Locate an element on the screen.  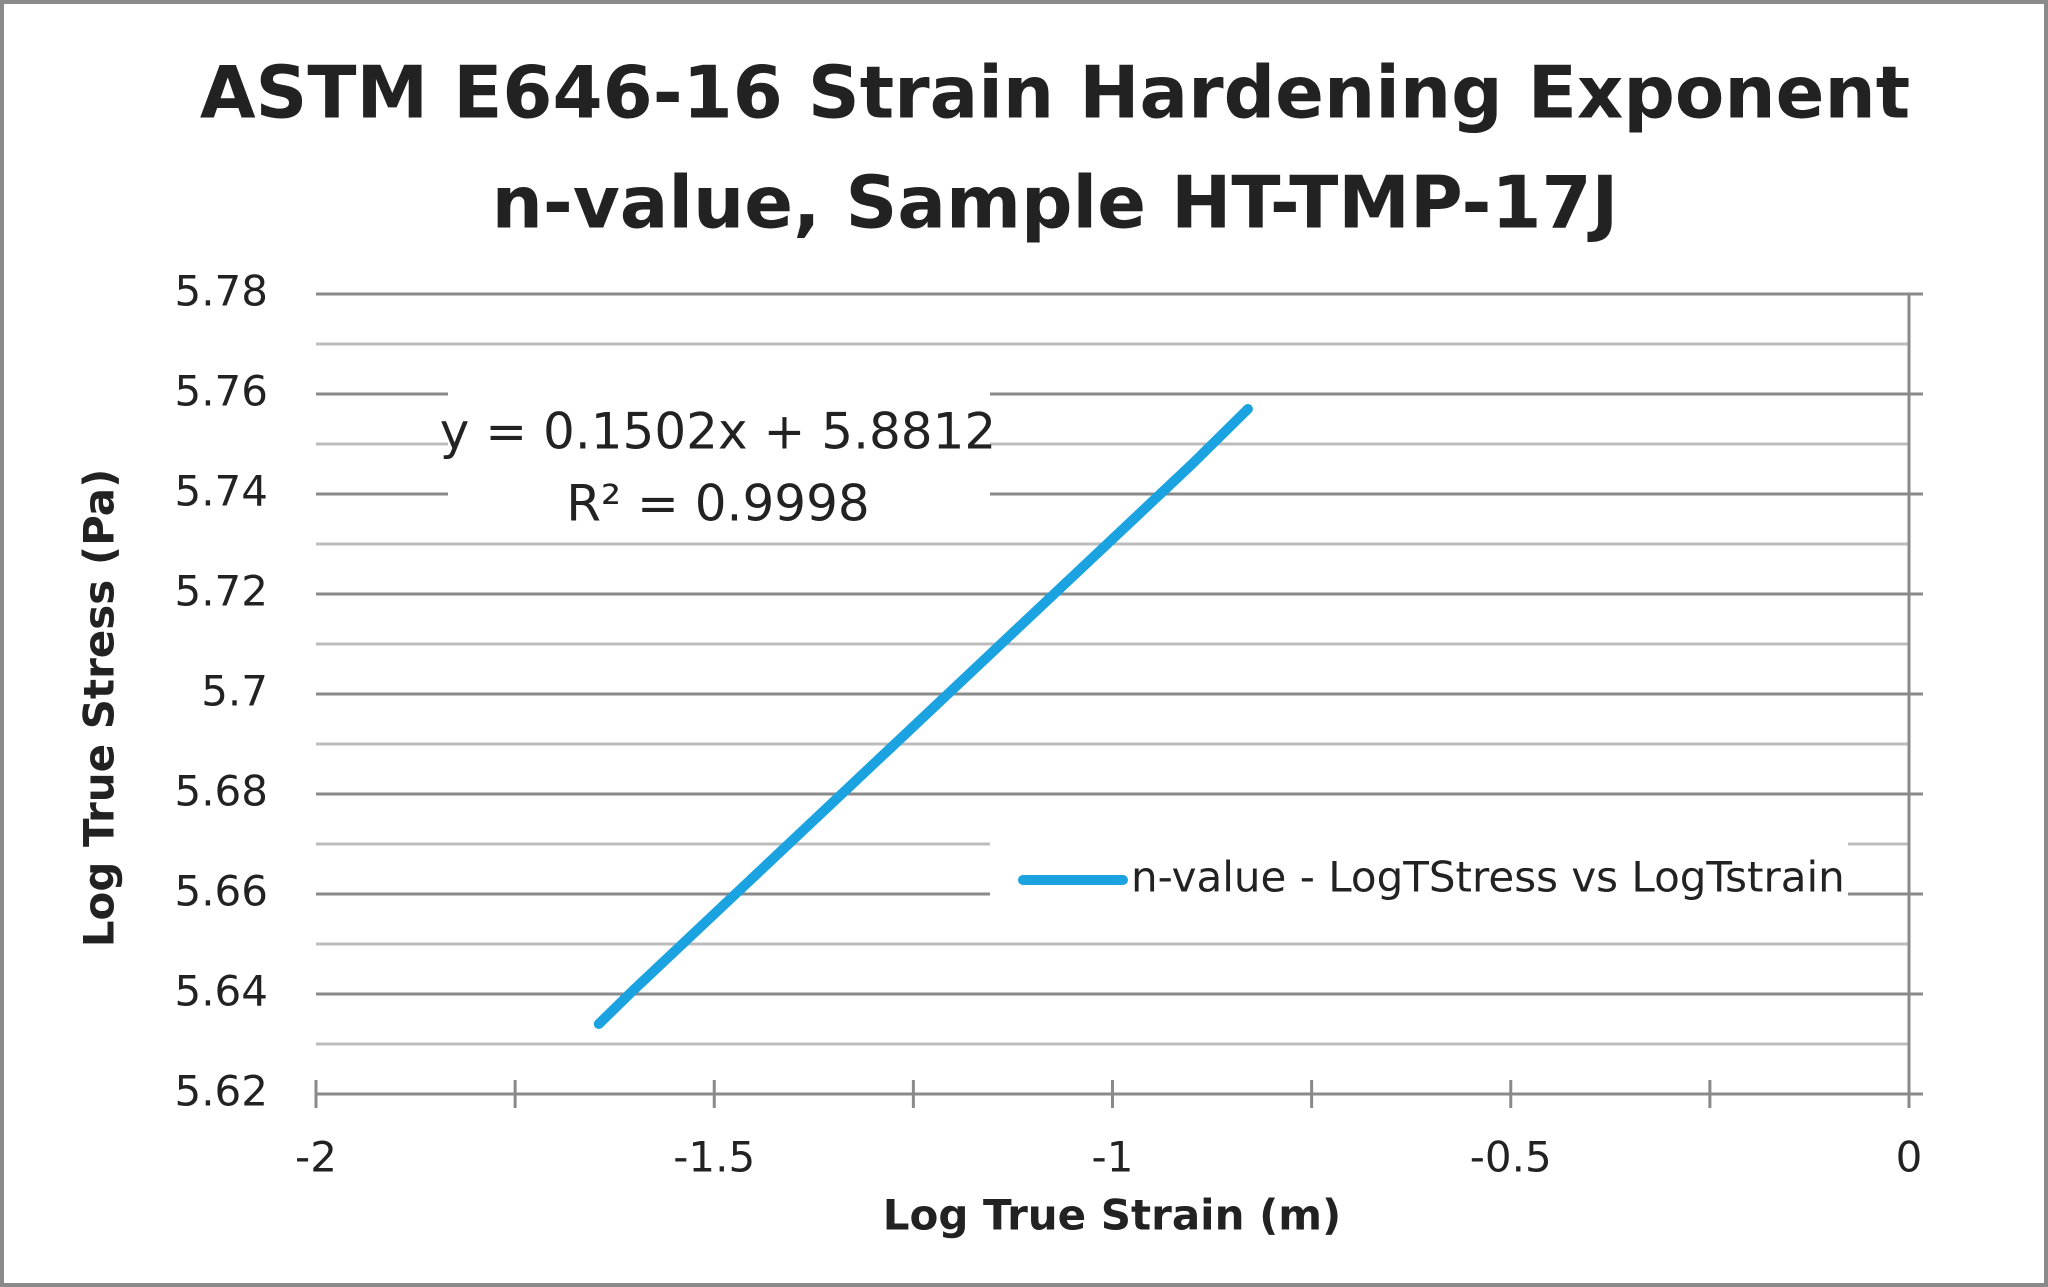
annotation: R² = 0.9998 is located at coordinates (717, 504).